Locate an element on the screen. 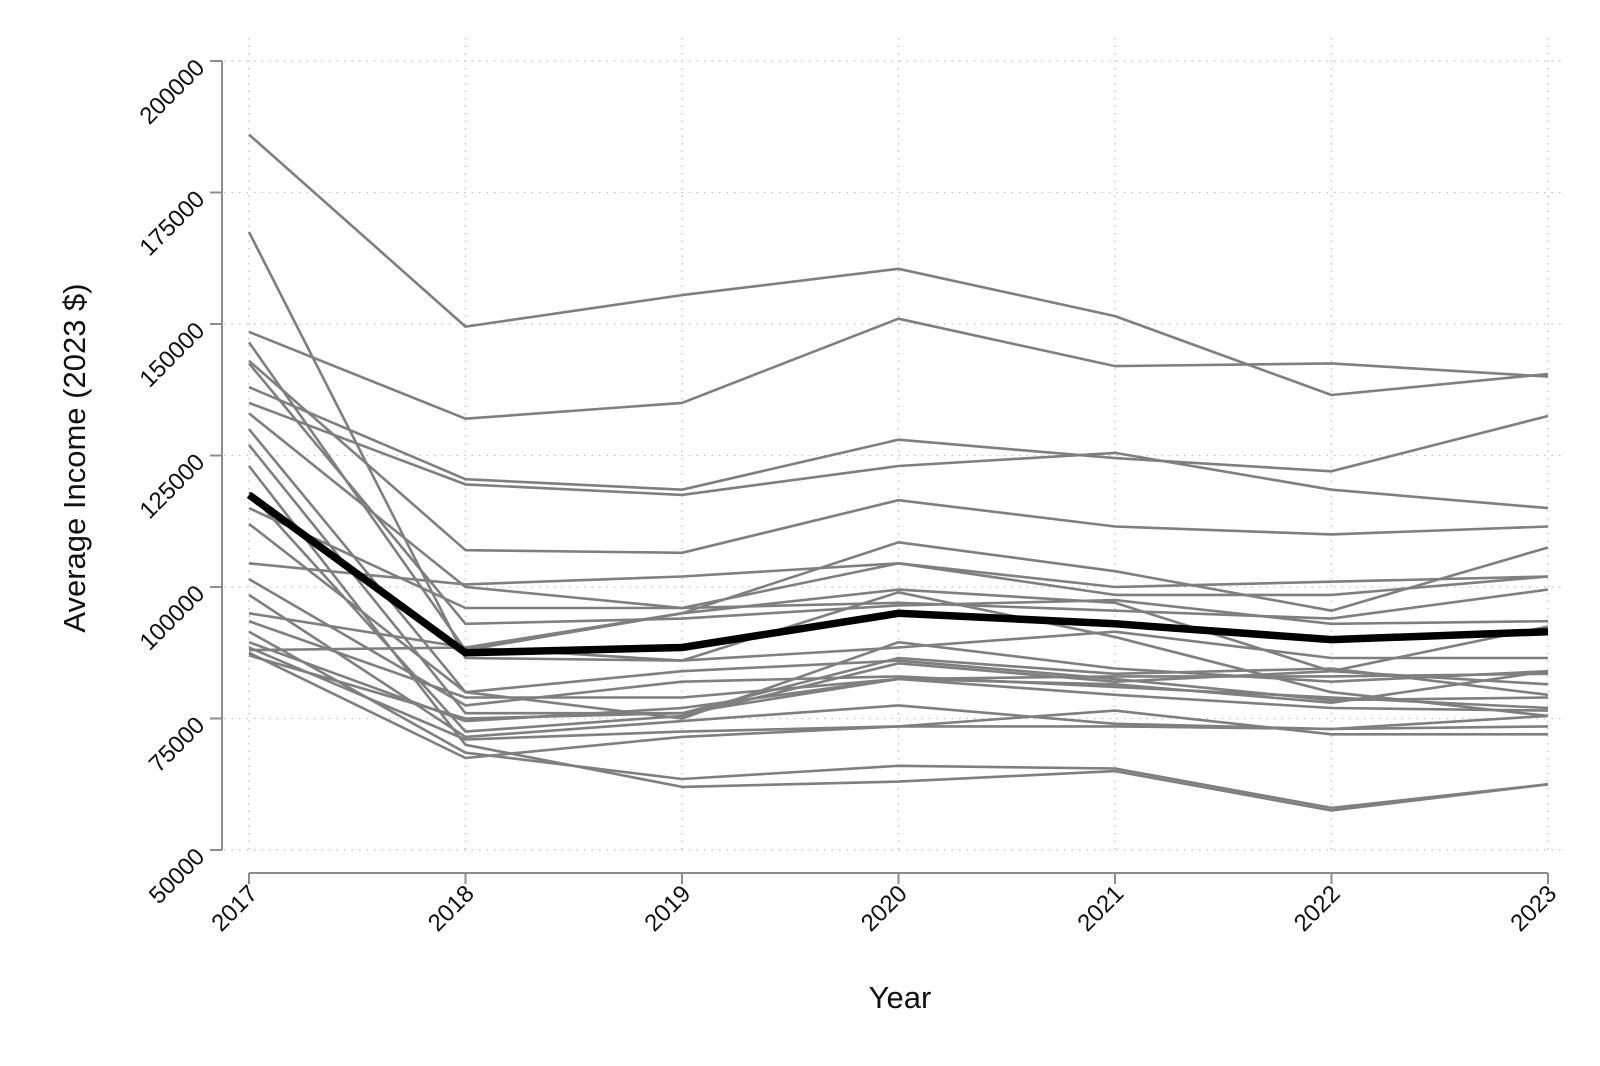  highlight-series-line is located at coordinates (897, 574).